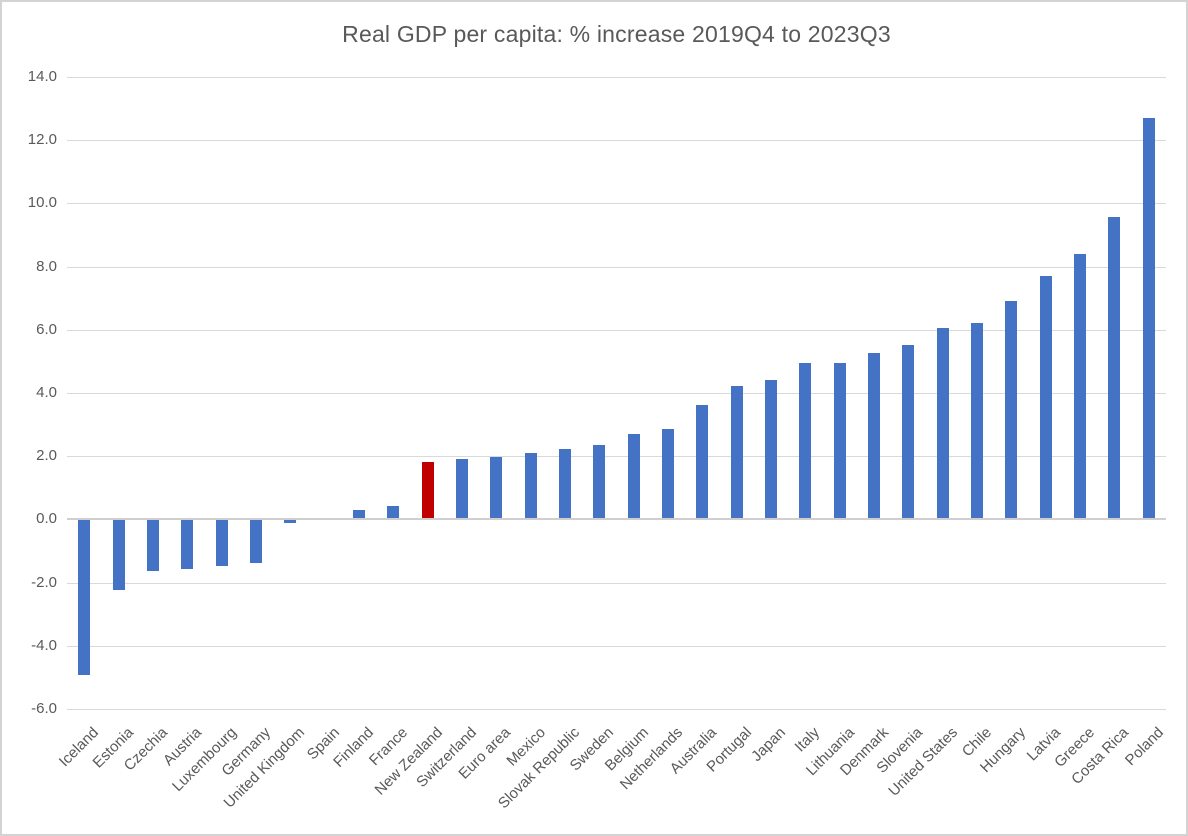 This screenshot has width=1188, height=836. I want to click on y-tick-label: -4.0, so click(44, 645).